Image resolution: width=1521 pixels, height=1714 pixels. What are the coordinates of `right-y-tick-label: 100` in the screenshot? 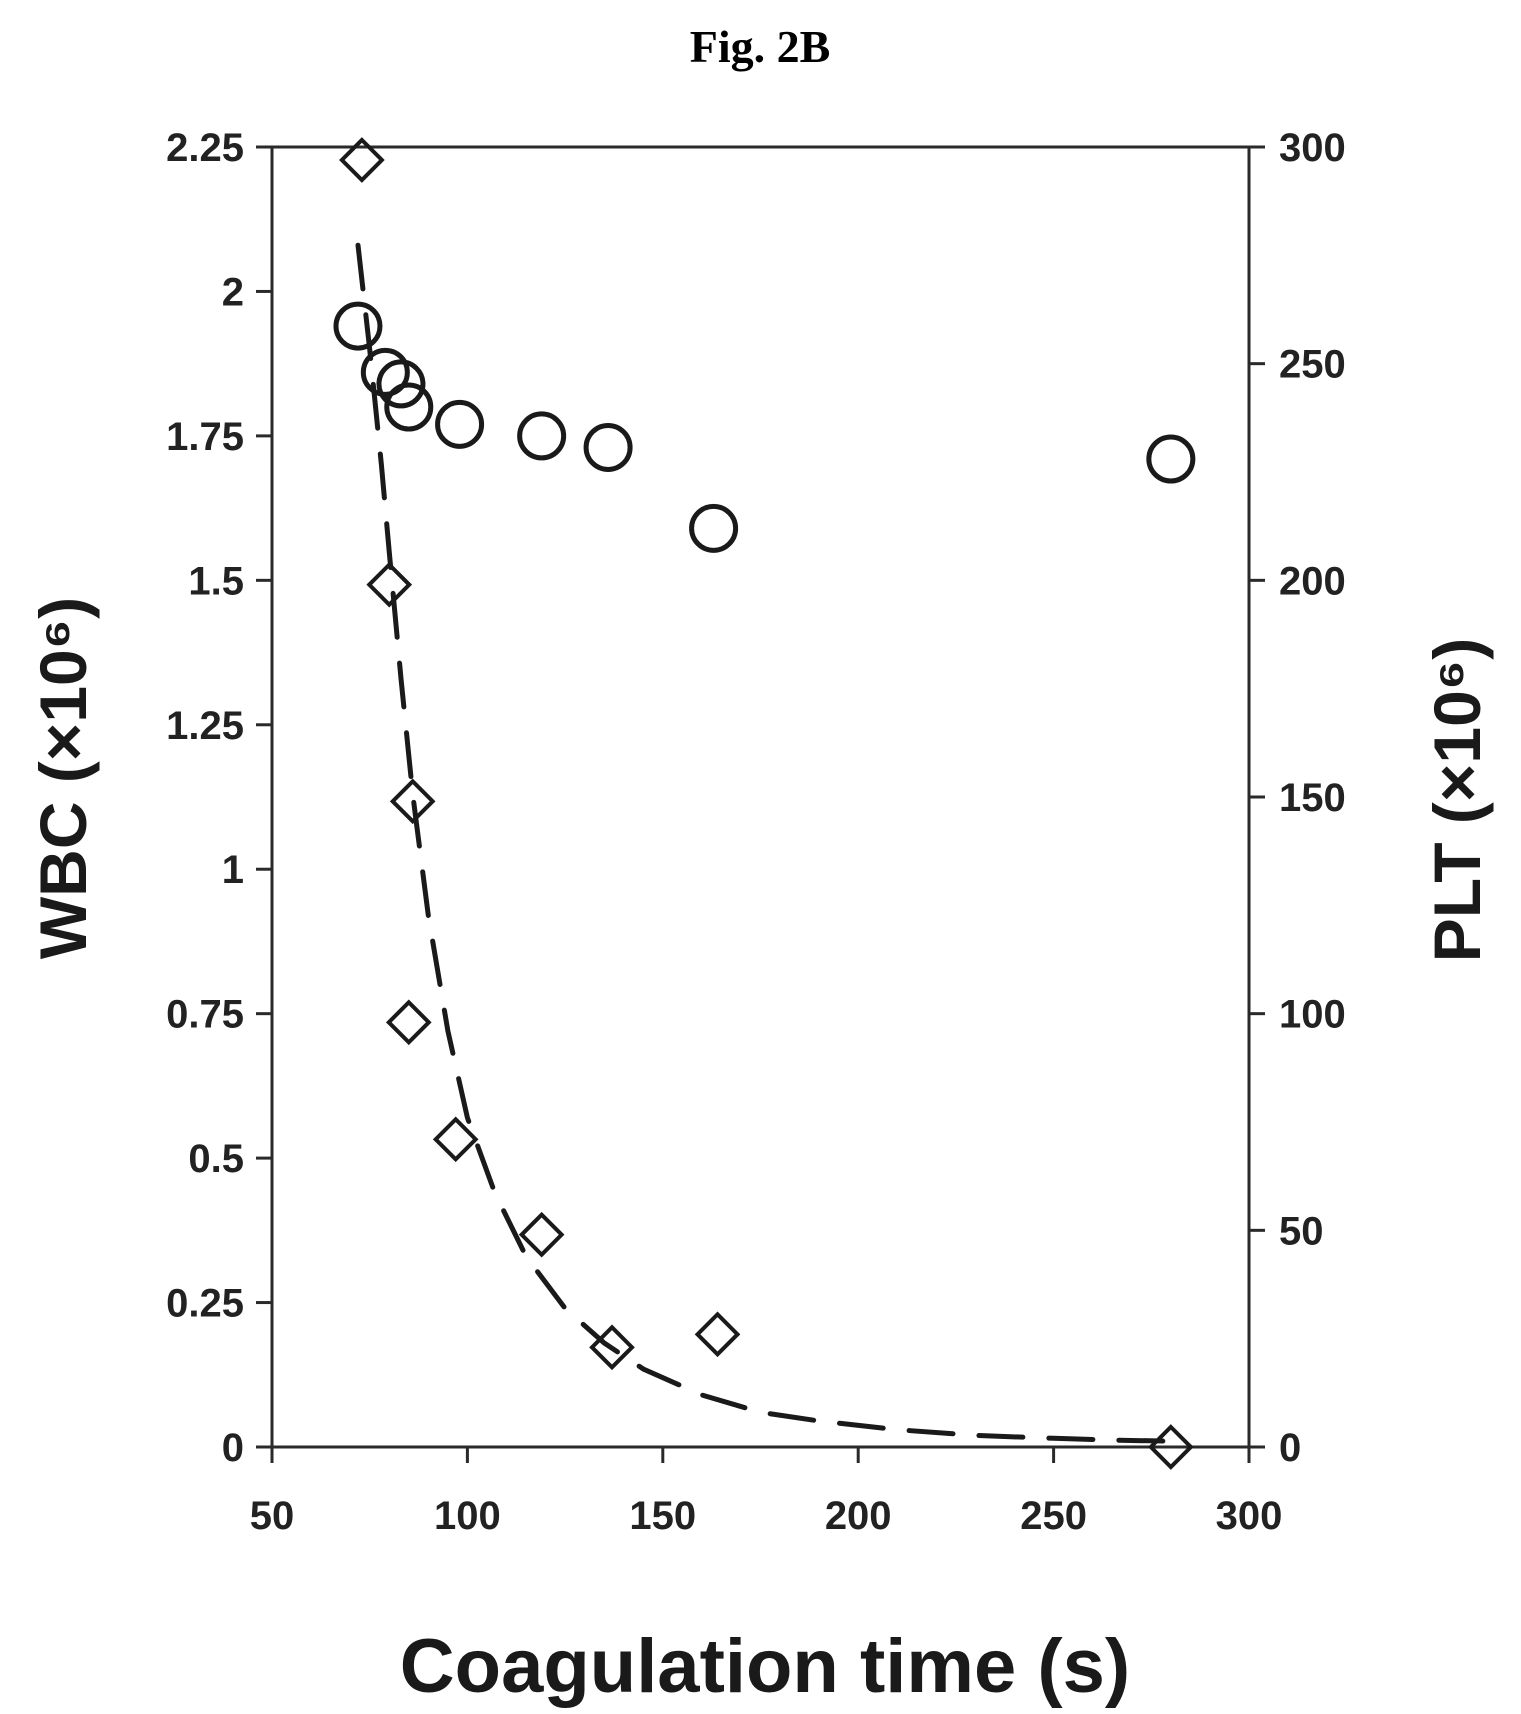 It's located at (1312, 1015).